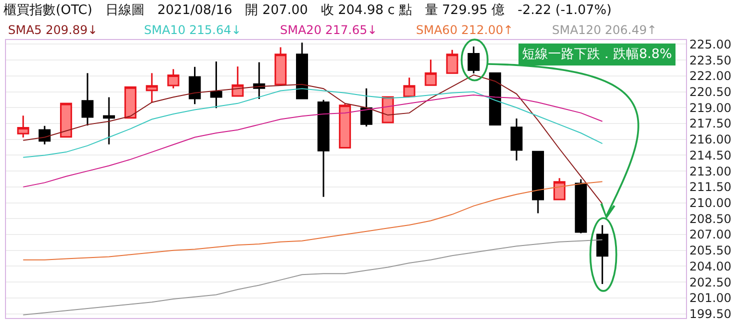 The width and height of the screenshot is (740, 326). What do you see at coordinates (710, 187) in the screenshot?
I see `y-tick-label: 211.50` at bounding box center [710, 187].